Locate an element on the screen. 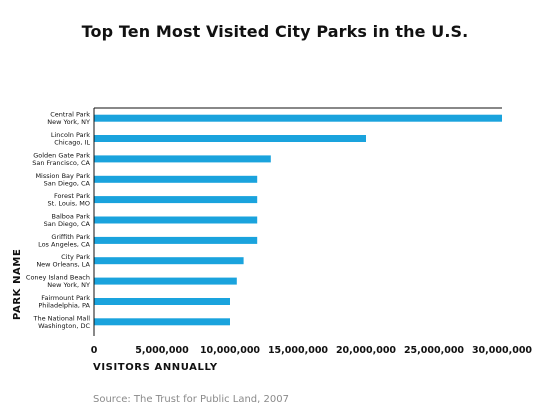  category-label: Mission Bay Park is located at coordinates (62, 176).